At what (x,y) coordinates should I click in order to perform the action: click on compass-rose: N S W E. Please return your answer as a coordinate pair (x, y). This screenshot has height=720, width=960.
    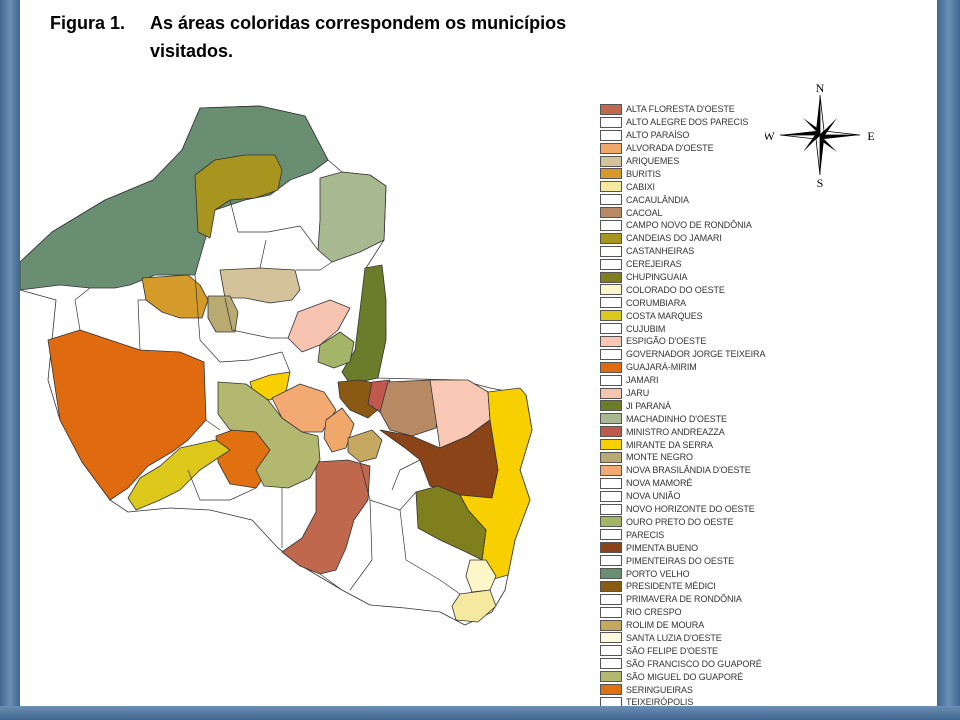
    Looking at the image, I should click on (820, 135).